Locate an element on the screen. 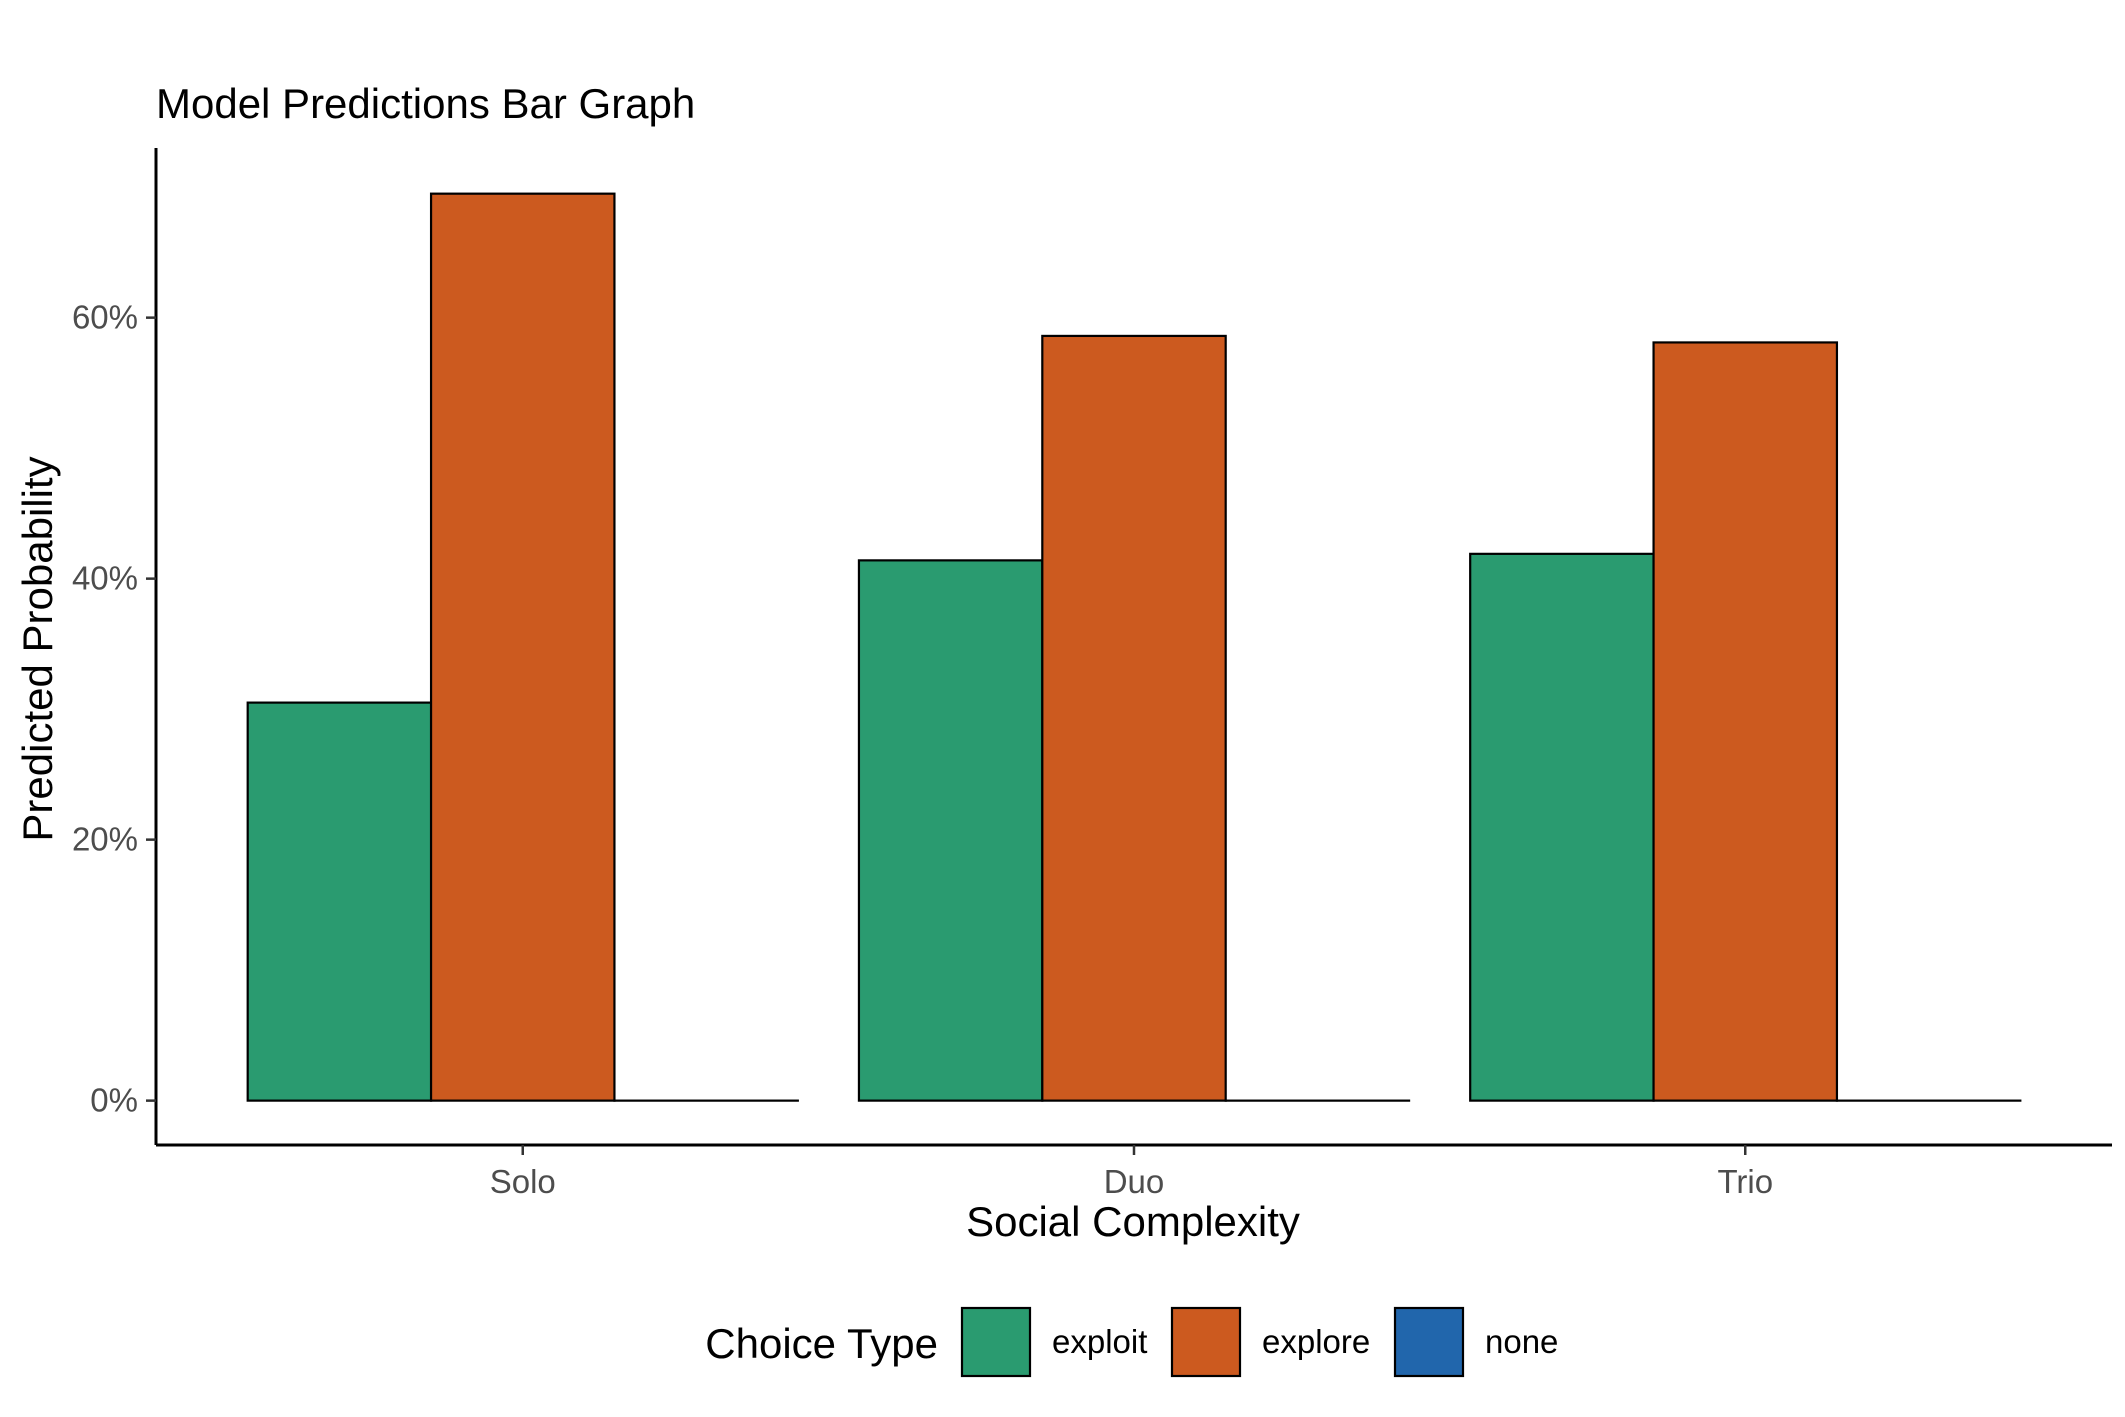  x-tick-label-solo: Solo is located at coordinates (523, 1181).